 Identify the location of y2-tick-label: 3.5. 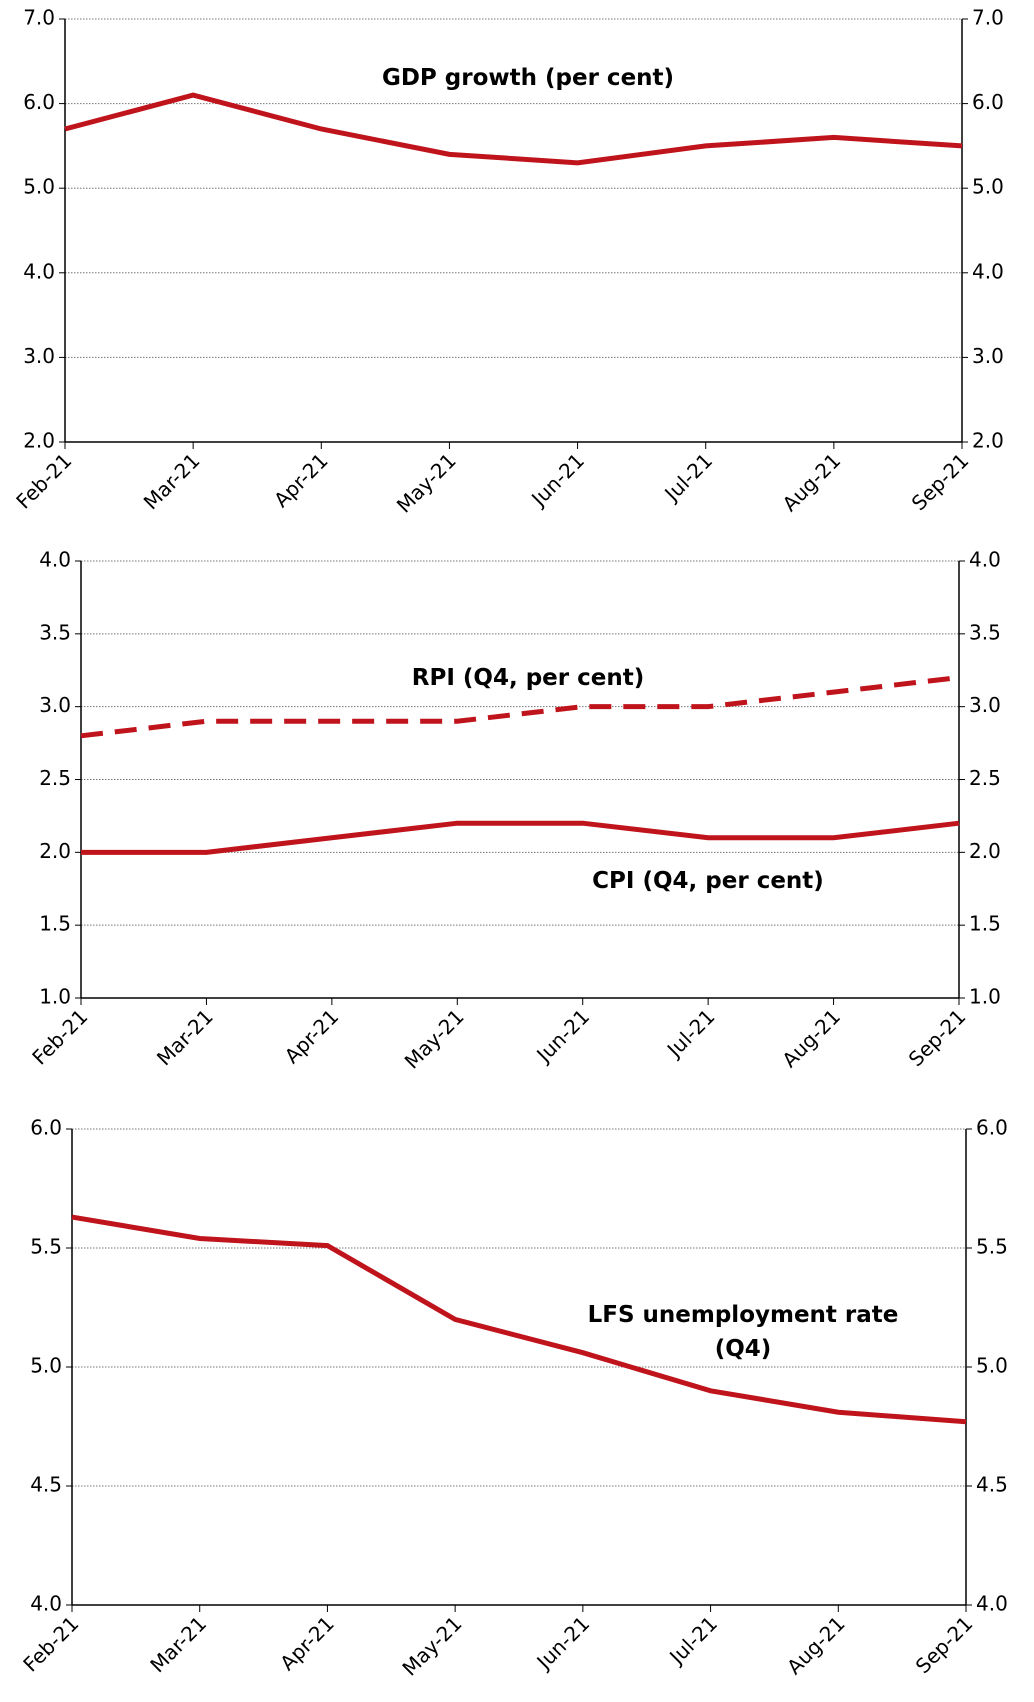
(985, 632).